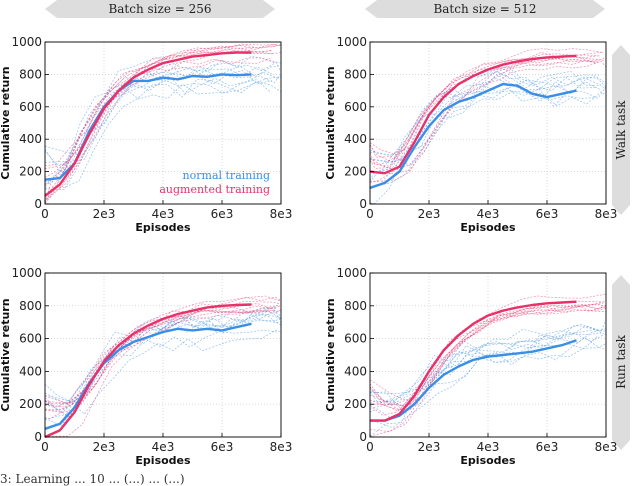  What do you see at coordinates (226, 175) in the screenshot?
I see `legend-normal-training: normal training` at bounding box center [226, 175].